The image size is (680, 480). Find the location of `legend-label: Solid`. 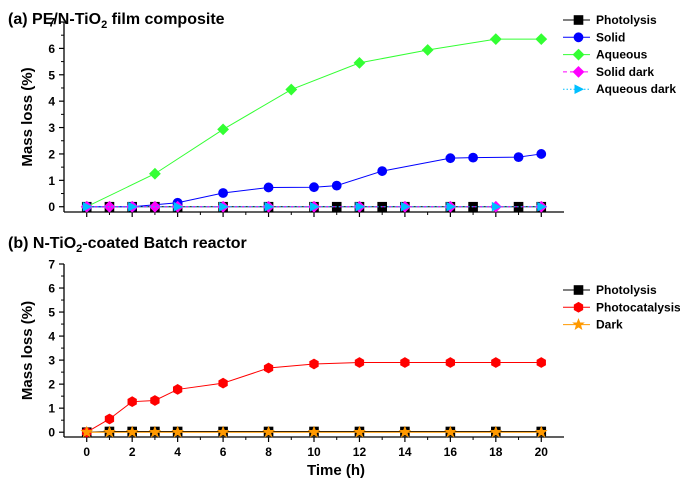

legend-label: Solid is located at coordinates (610, 37).